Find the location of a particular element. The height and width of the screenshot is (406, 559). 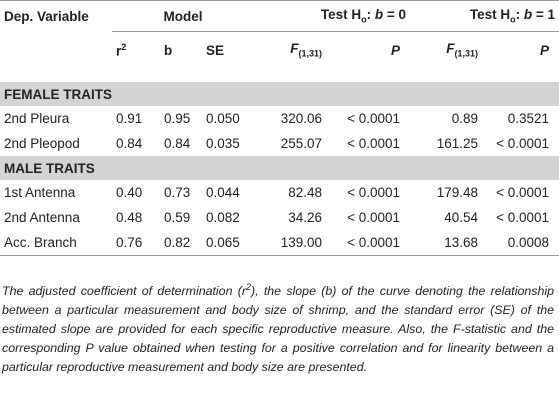

spacer-row is located at coordinates (279, 75).